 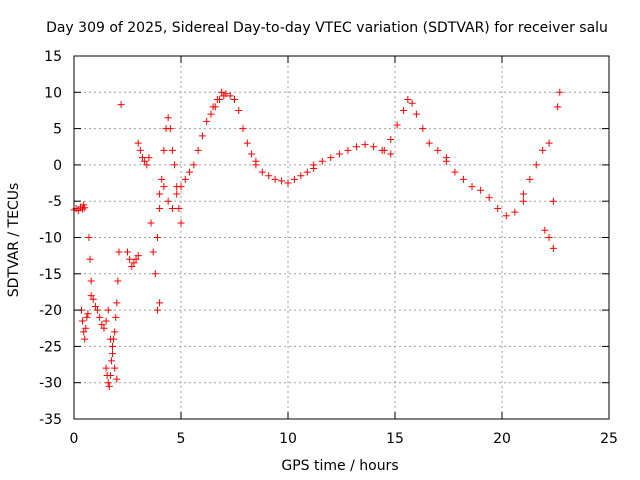 What do you see at coordinates (55, 202) in the screenshot?
I see `y-tick-label: -5` at bounding box center [55, 202].